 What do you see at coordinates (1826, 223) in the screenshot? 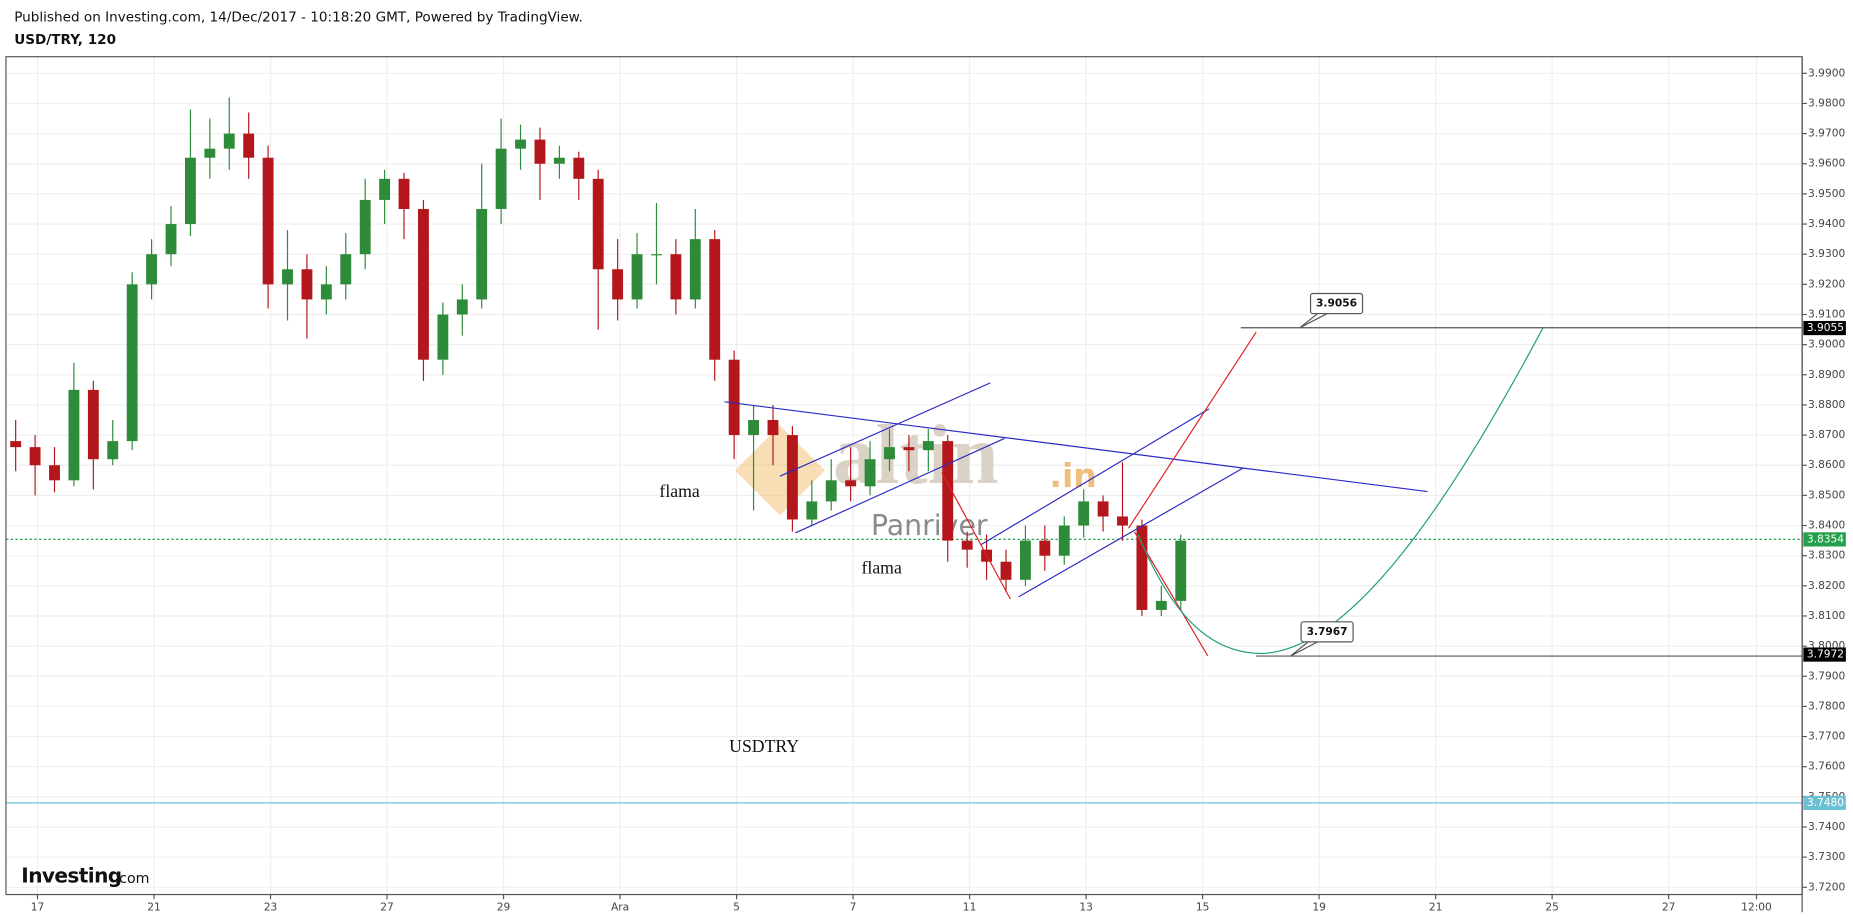
I see `y-tick-label: 3.9400` at bounding box center [1826, 223].